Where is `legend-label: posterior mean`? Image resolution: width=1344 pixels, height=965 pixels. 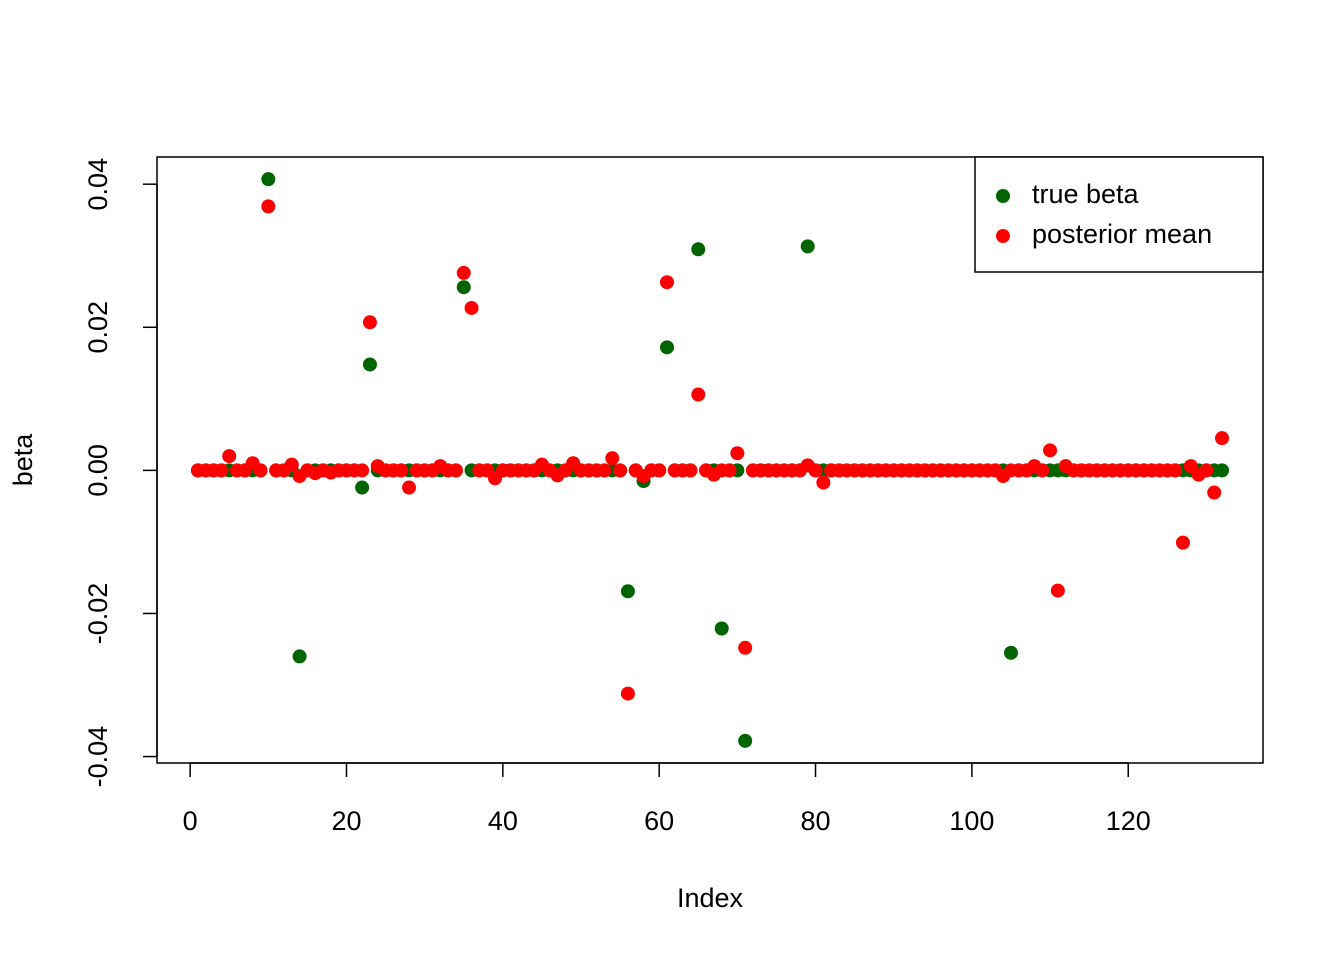 legend-label: posterior mean is located at coordinates (1122, 234).